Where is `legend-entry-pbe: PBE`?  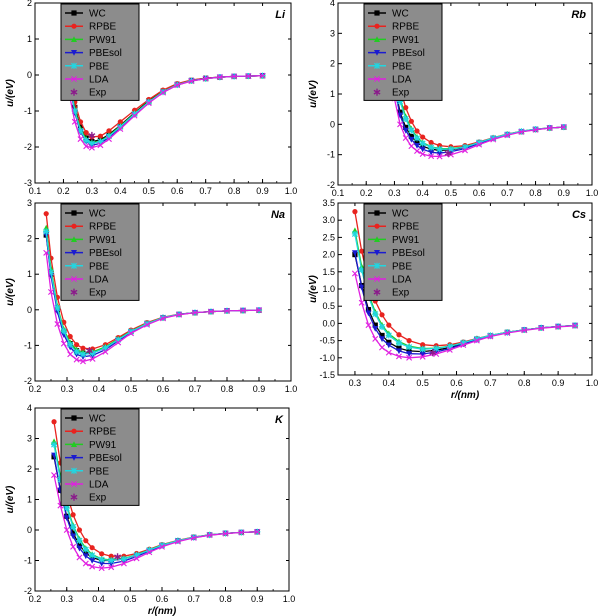
legend-entry-pbe: PBE is located at coordinates (87, 266).